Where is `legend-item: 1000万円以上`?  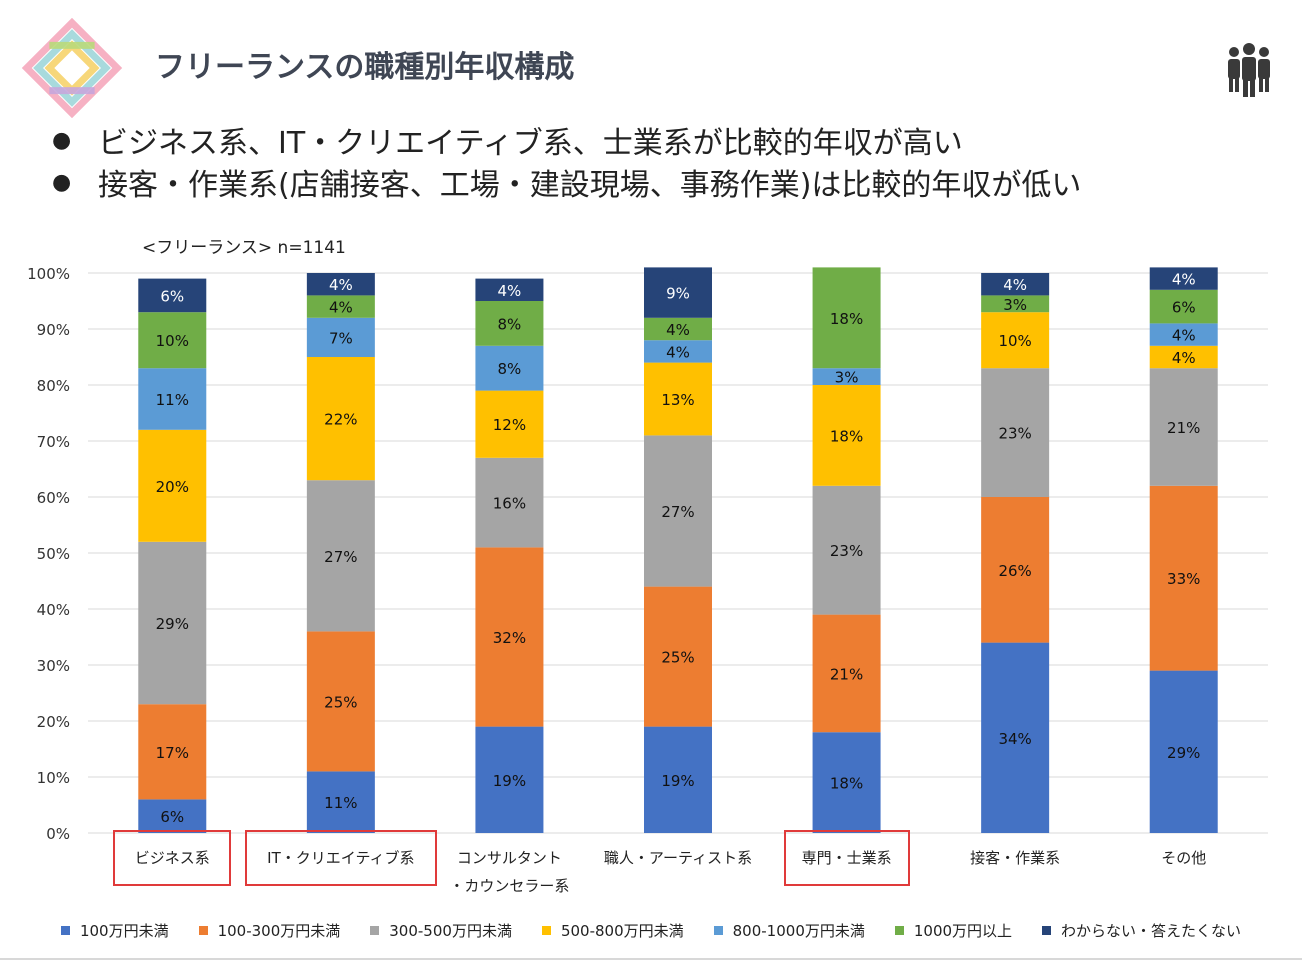
legend-item: 1000万円以上 is located at coordinates (953, 930).